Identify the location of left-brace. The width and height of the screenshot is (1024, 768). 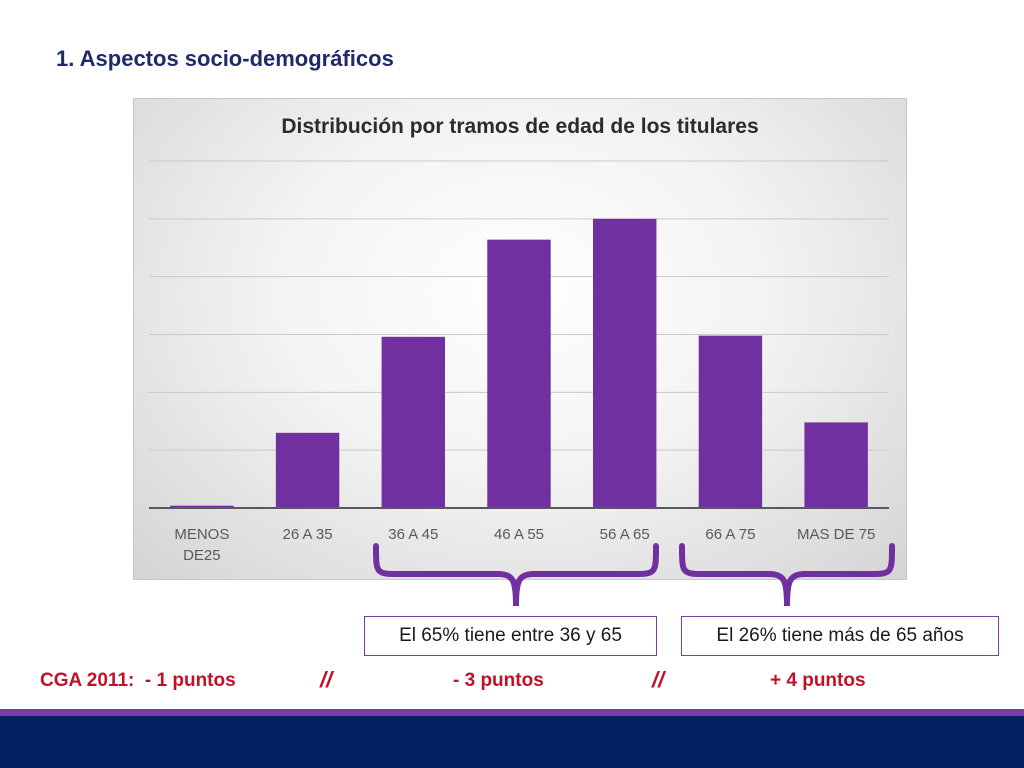
(516, 575).